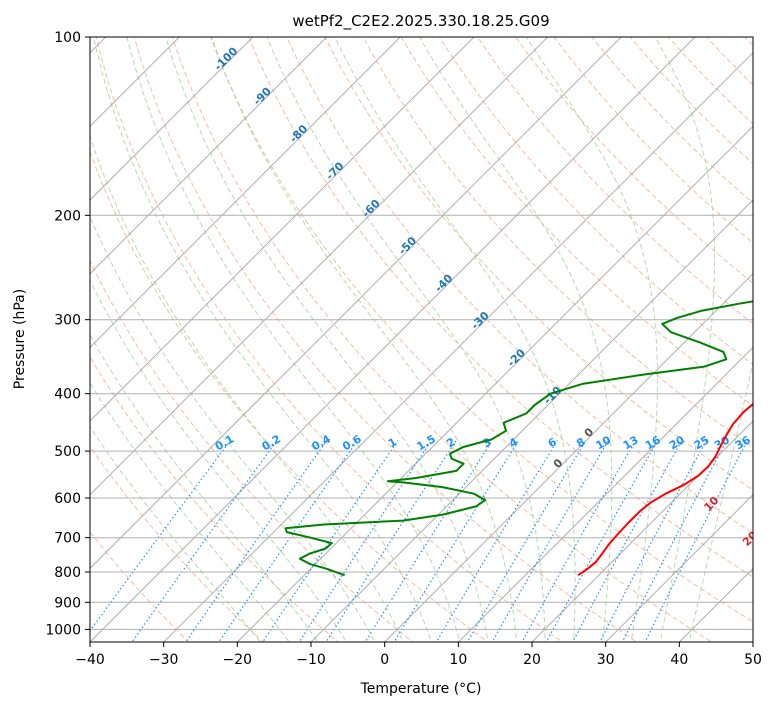 This screenshot has width=775, height=708. What do you see at coordinates (238, 660) in the screenshot?
I see `x-tick-label: −20` at bounding box center [238, 660].